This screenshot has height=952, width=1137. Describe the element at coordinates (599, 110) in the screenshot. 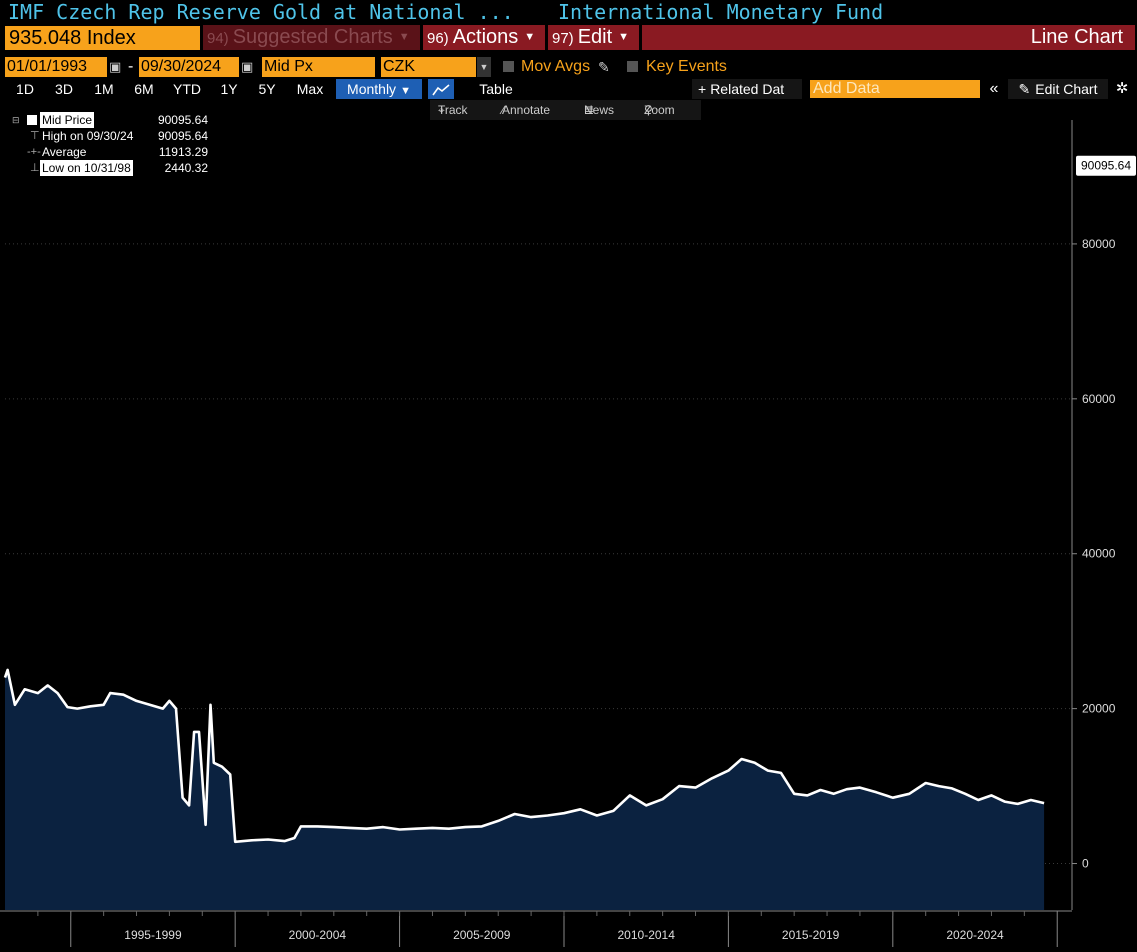

I see `news-label: News` at that location.